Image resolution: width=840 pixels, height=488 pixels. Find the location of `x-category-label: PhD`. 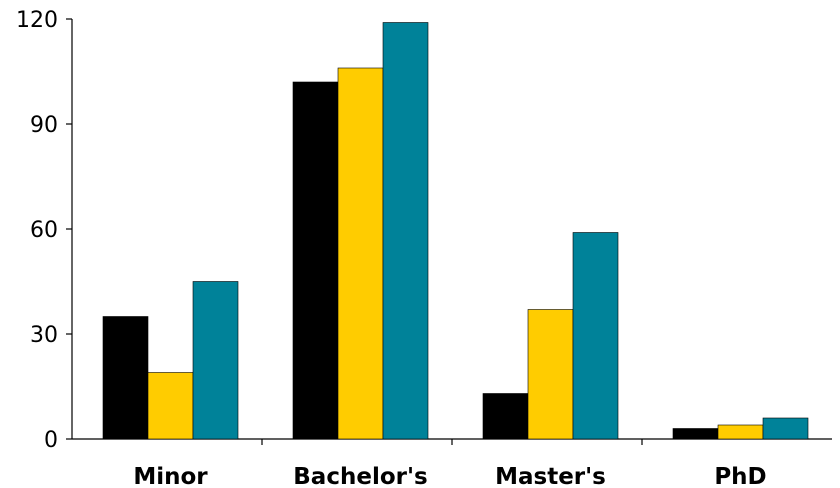

x-category-label: PhD is located at coordinates (740, 476).